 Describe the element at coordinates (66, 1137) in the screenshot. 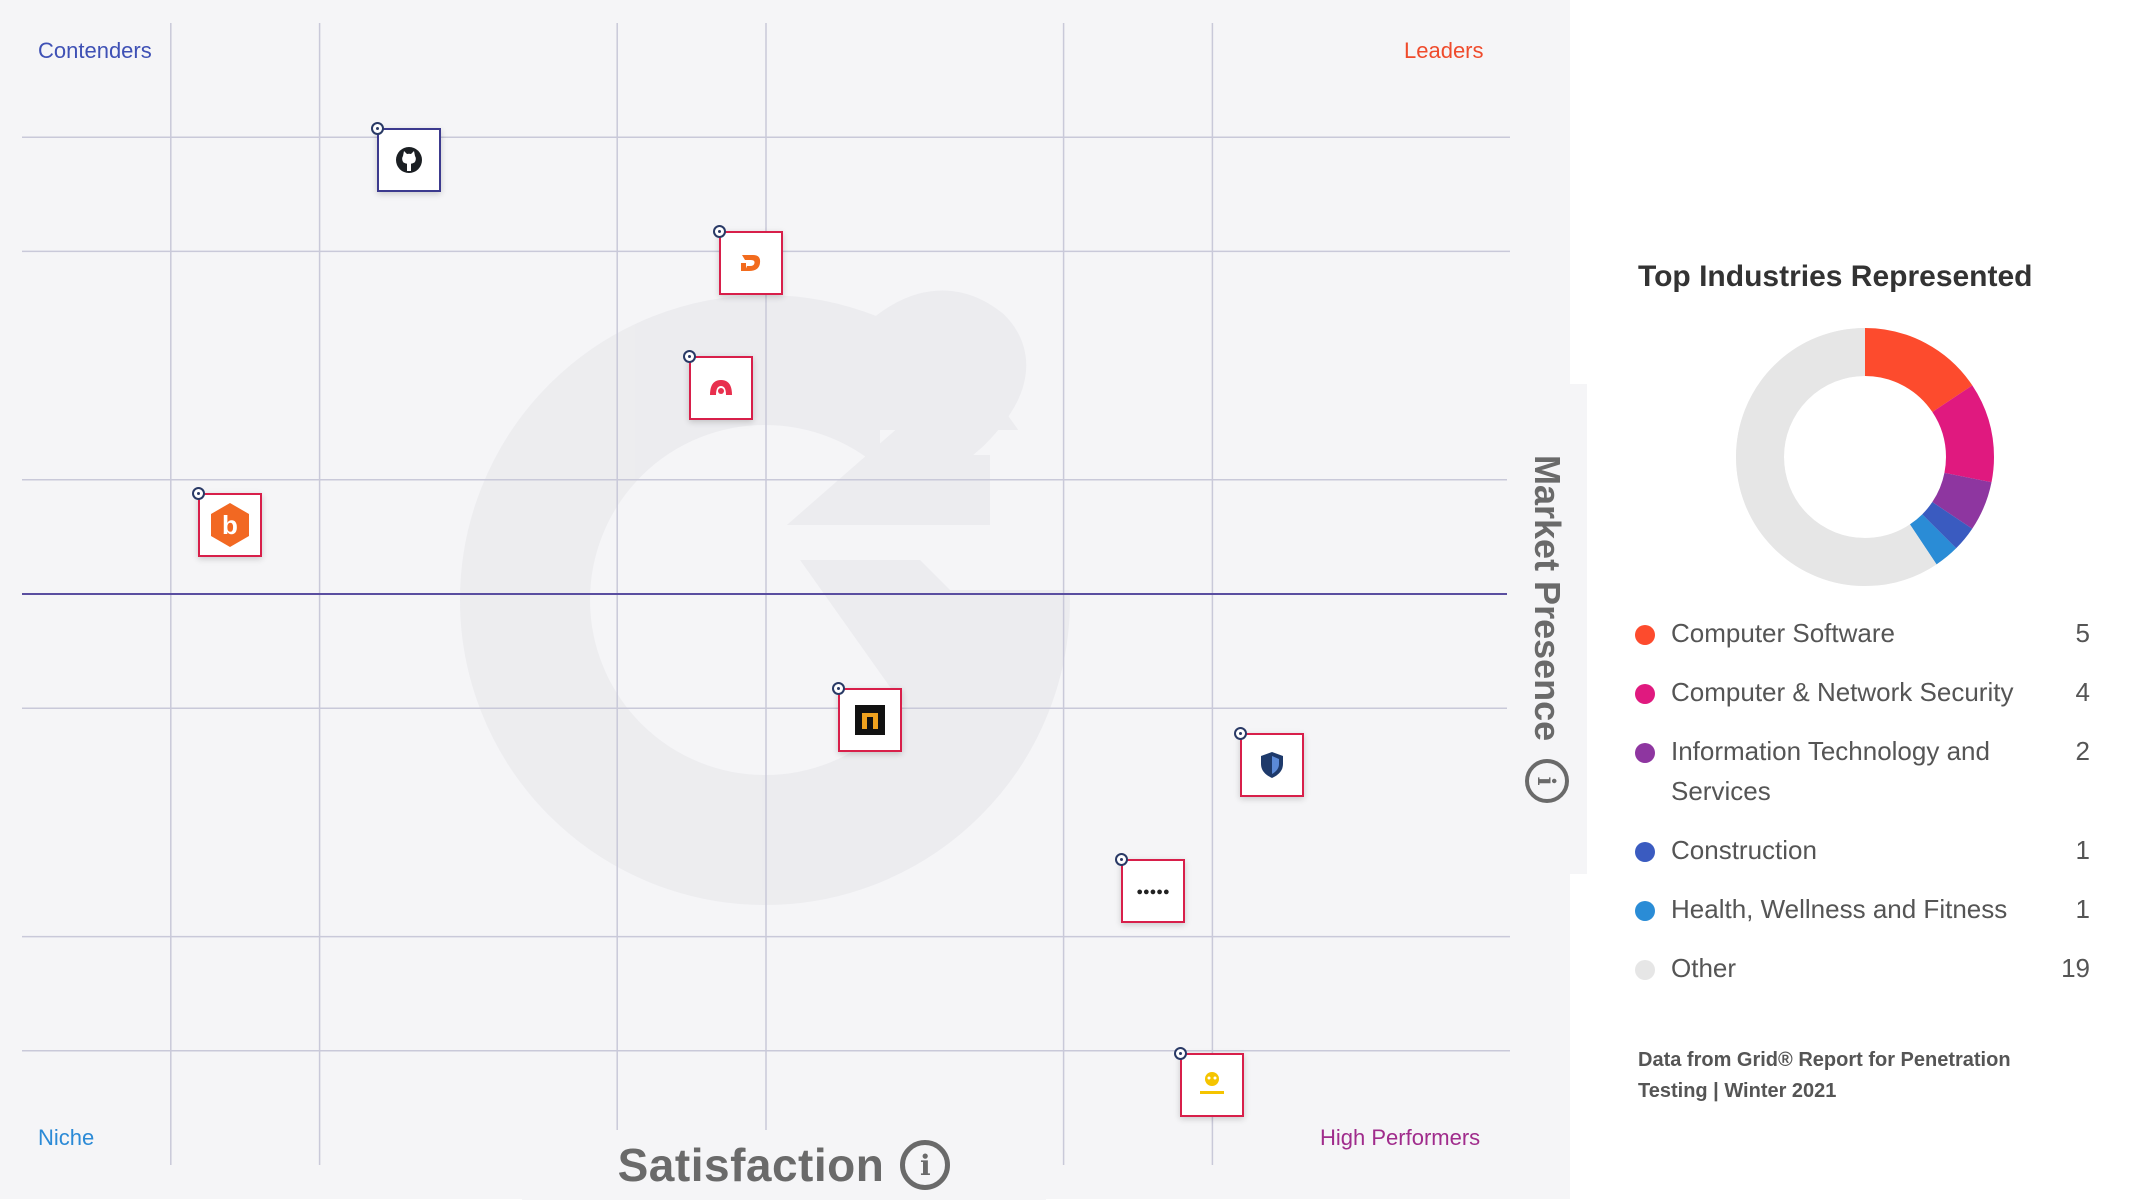

I see `quadrant-label-niche: Niche` at that location.